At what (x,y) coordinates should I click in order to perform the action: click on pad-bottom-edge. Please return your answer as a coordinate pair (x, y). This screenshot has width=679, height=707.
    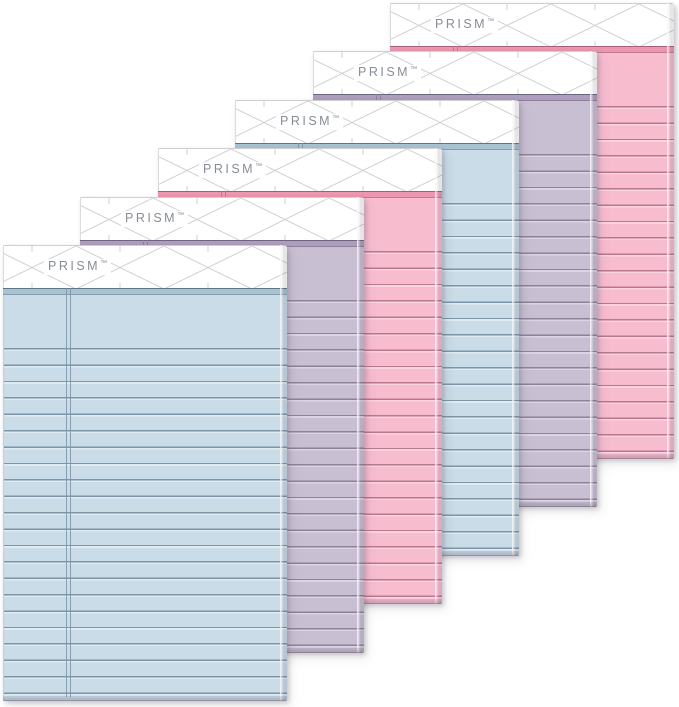
    Looking at the image, I should click on (145, 698).